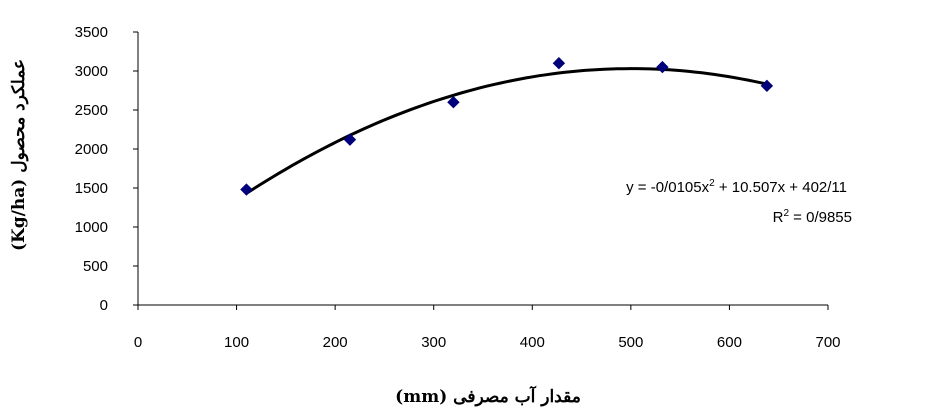 The width and height of the screenshot is (943, 414). What do you see at coordinates (335, 342) in the screenshot?
I see `x-tick-label: 200` at bounding box center [335, 342].